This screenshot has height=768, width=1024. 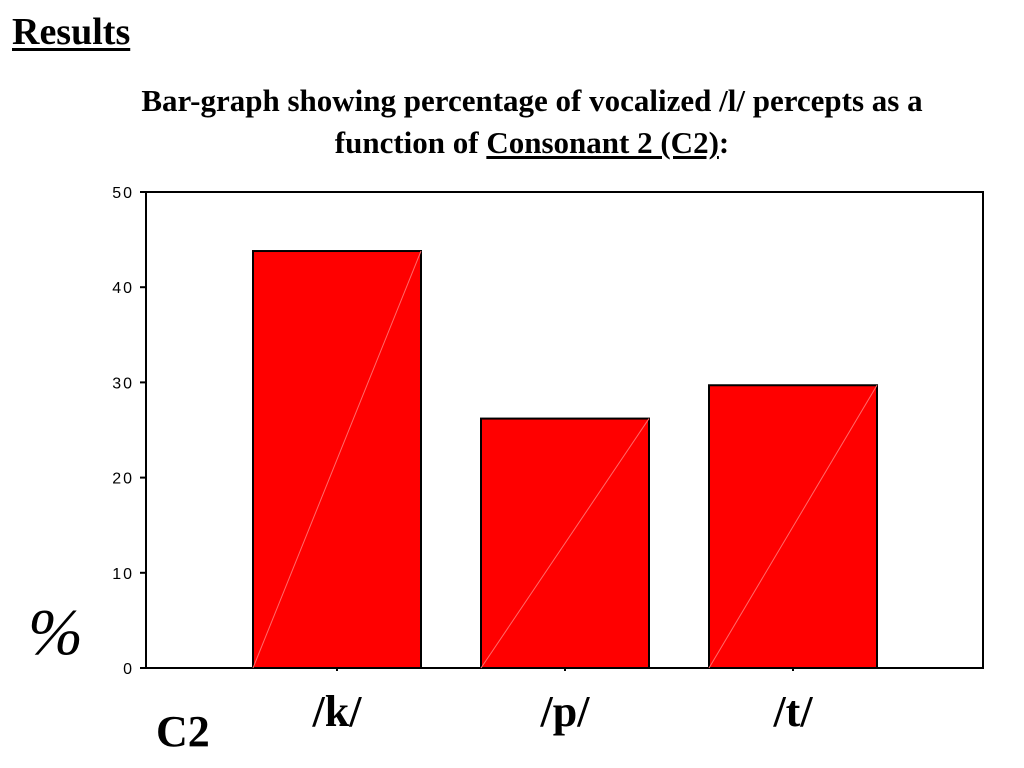 What do you see at coordinates (123, 574) in the screenshot?
I see `y-tick-label-1: 10` at bounding box center [123, 574].